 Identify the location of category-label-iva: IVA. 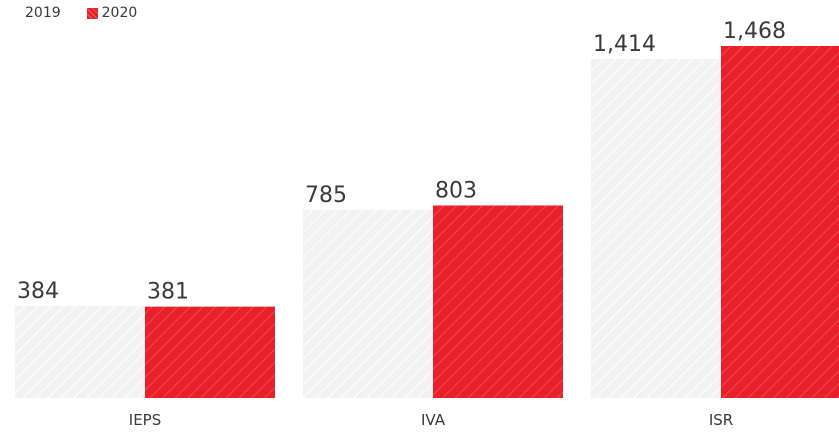
(433, 420).